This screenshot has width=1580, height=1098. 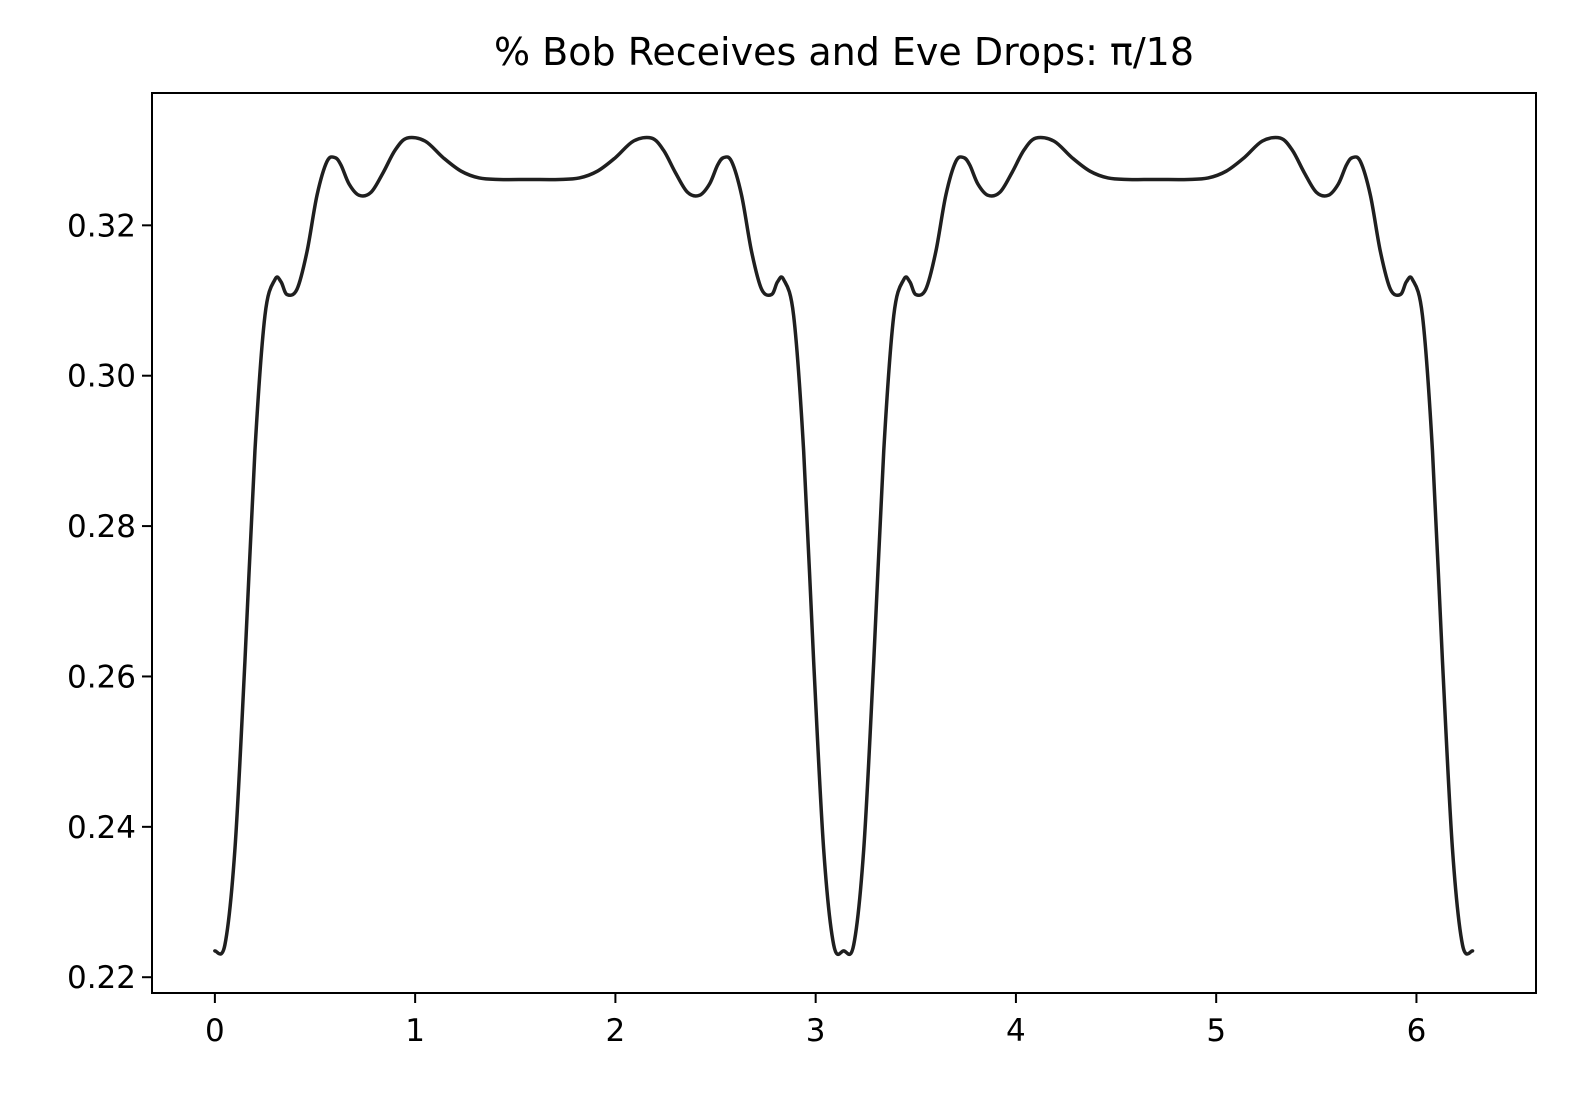 What do you see at coordinates (1417, 1031) in the screenshot?
I see `x-tick-label: 6` at bounding box center [1417, 1031].